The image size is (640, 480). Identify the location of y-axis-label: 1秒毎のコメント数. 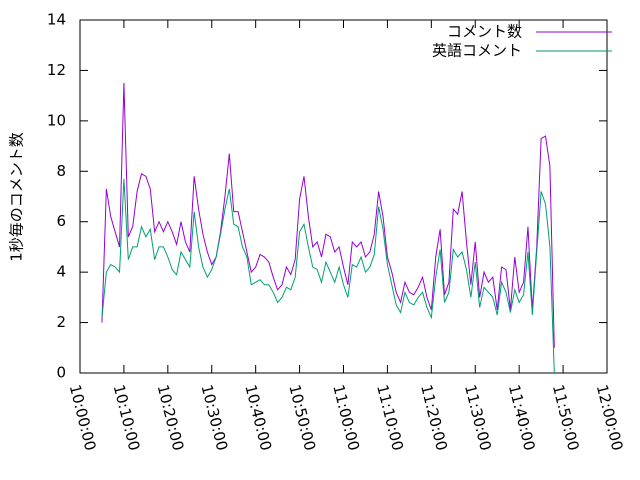
(17, 197).